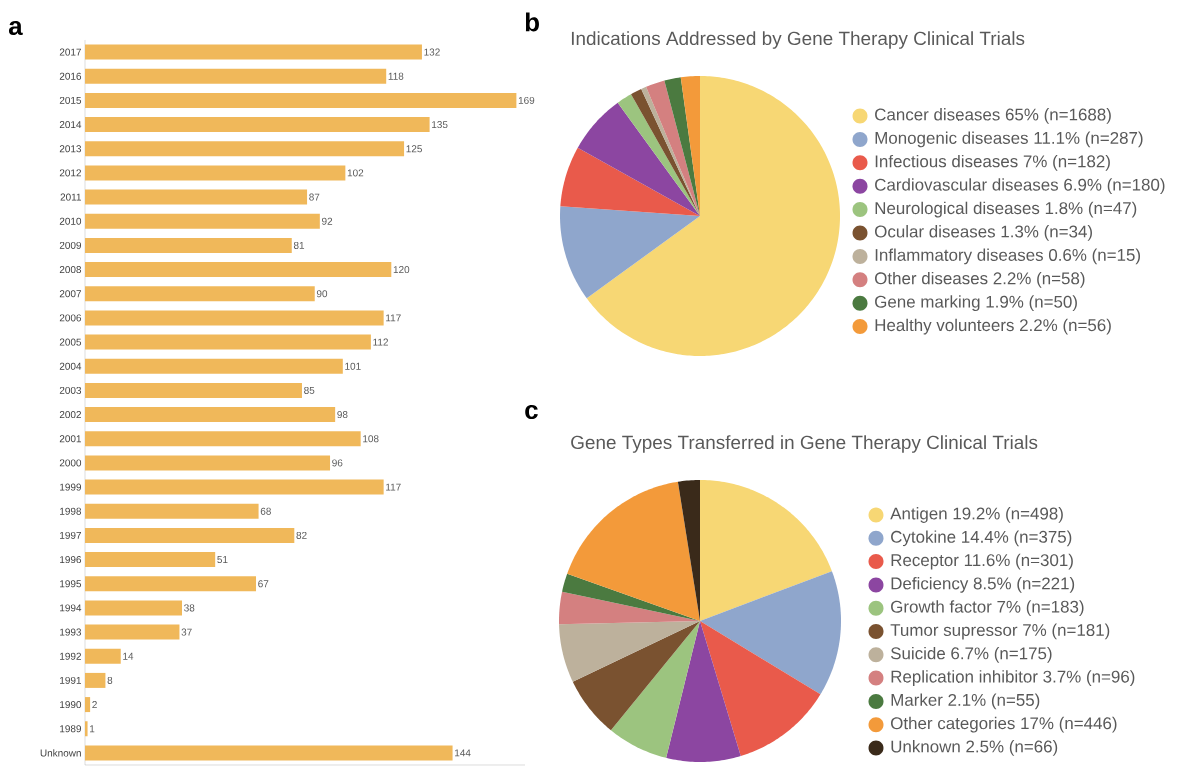 The height and width of the screenshot is (774, 1182). I want to click on y-tick-label: 2012, so click(70, 173).